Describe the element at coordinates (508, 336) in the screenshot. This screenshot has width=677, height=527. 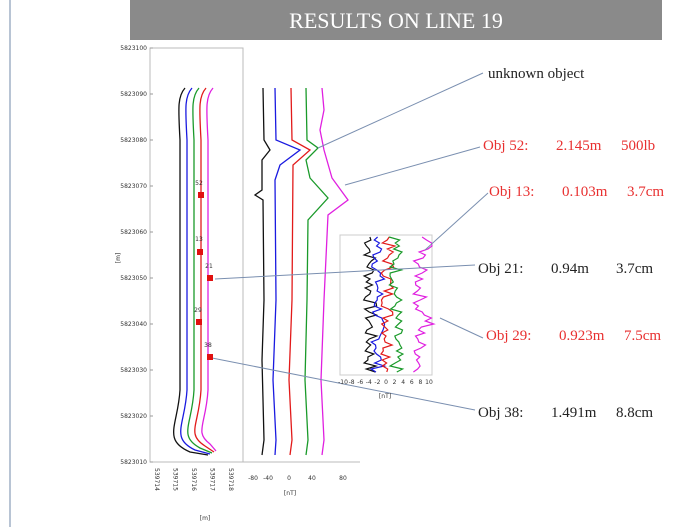
I see `object-name: Obj 29:` at that location.